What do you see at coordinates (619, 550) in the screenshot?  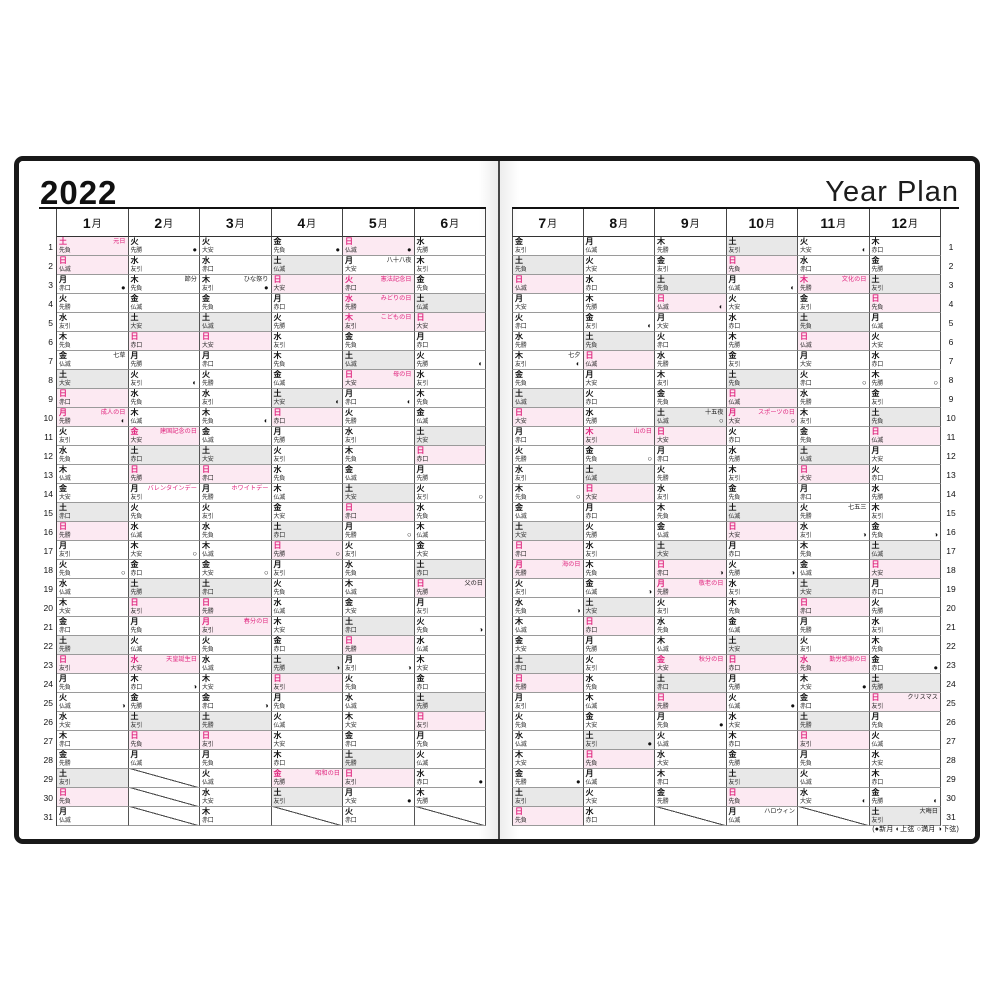 I see `day-cell: 水友引` at bounding box center [619, 550].